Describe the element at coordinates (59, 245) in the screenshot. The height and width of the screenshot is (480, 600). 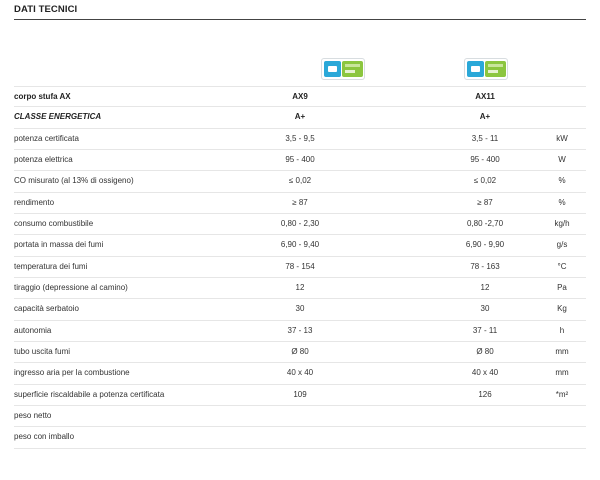
I see `row-label: portata in massa dei fumi` at that location.